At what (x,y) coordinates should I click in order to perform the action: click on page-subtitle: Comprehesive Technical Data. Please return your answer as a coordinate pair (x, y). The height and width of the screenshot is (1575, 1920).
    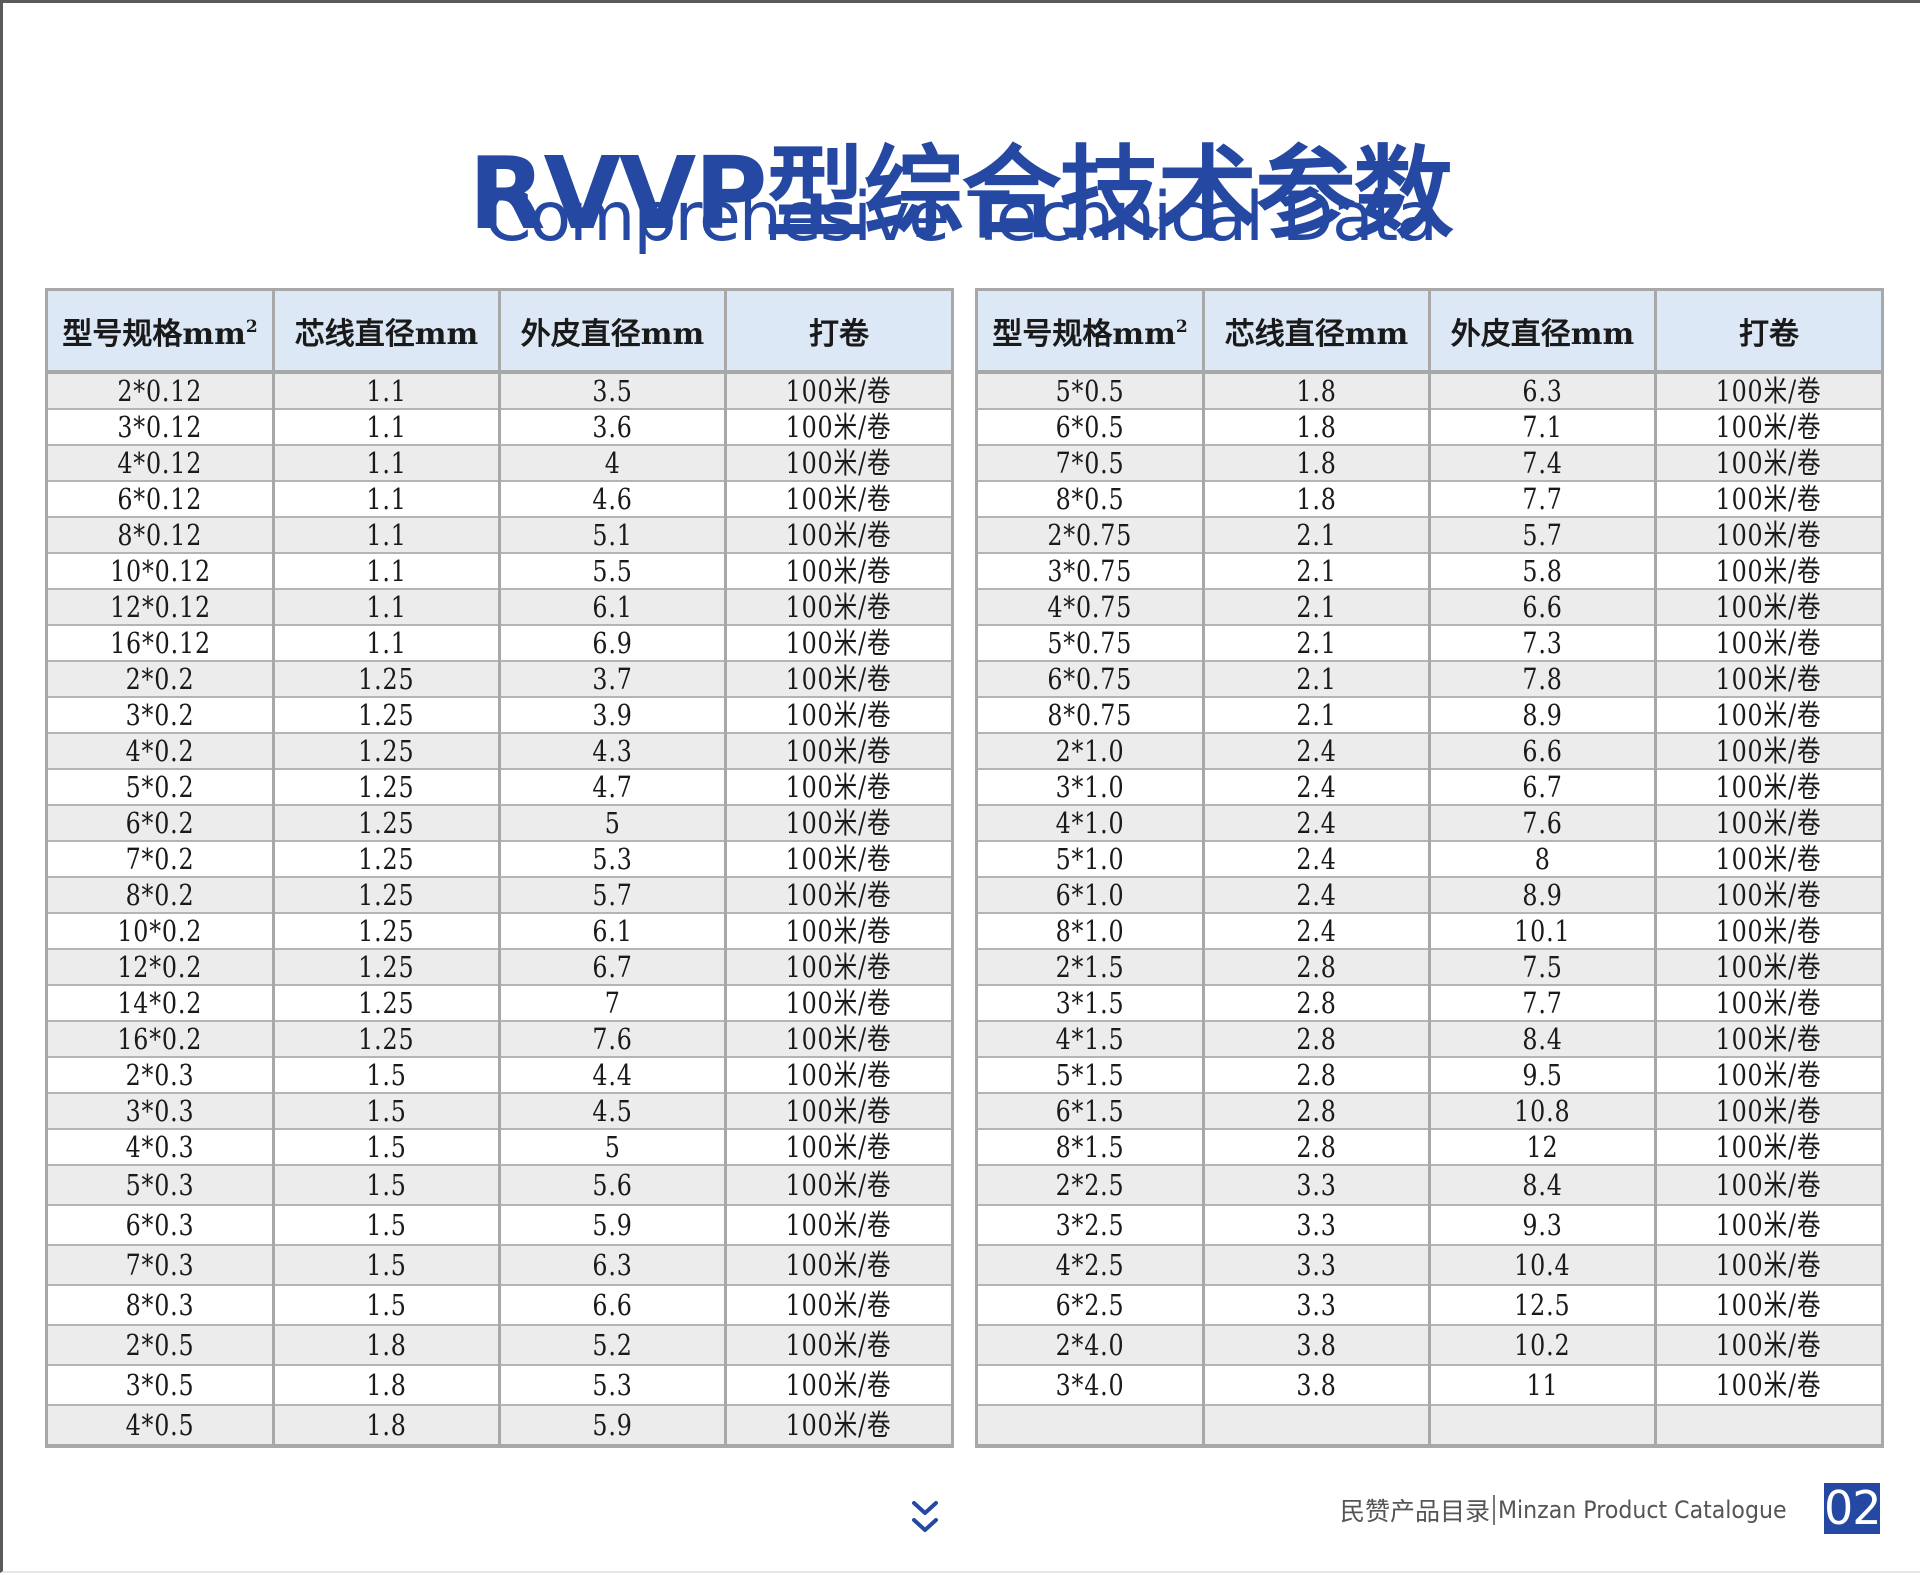
    Looking at the image, I should click on (961, 217).